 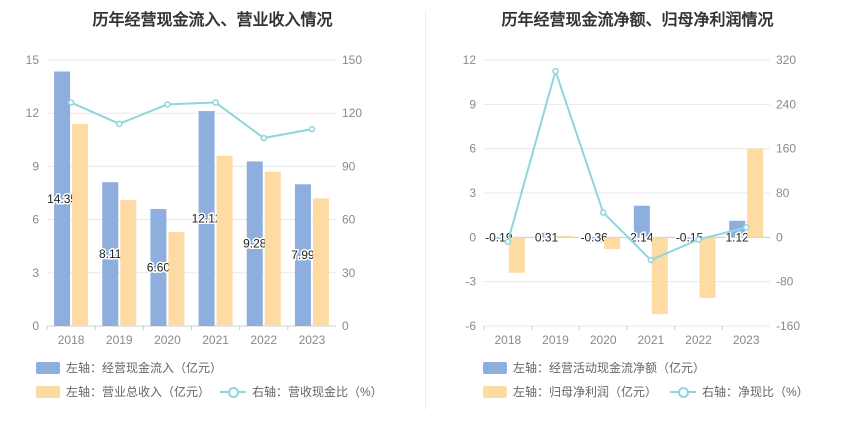 I want to click on y-right-tick-label: 60, so click(x=349, y=220).